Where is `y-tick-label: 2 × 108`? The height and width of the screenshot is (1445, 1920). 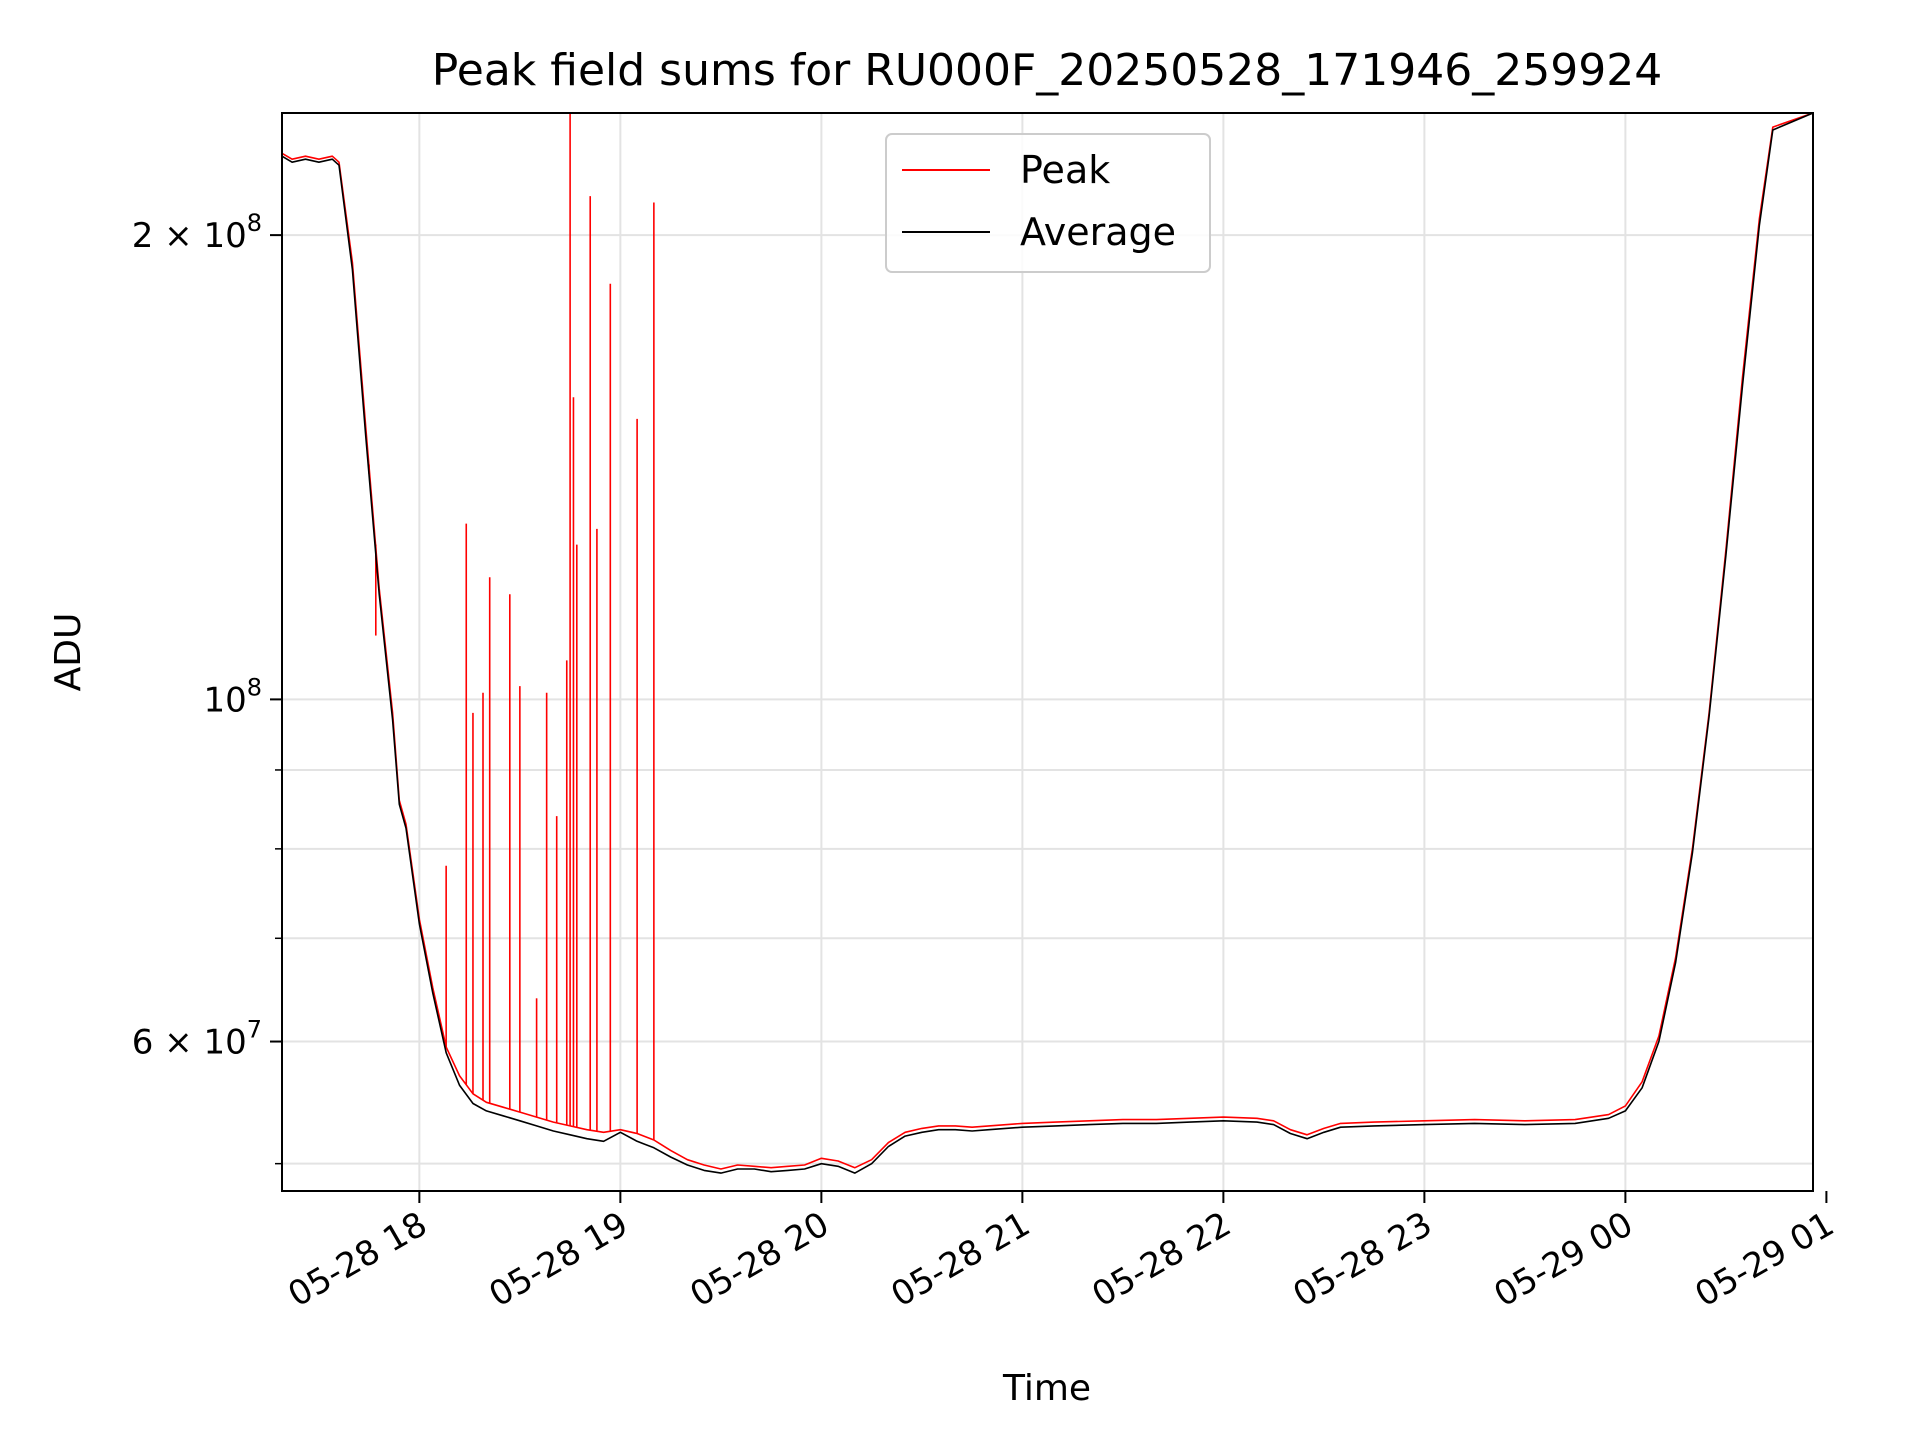 y-tick-label: 2 × 108 is located at coordinates (197, 232).